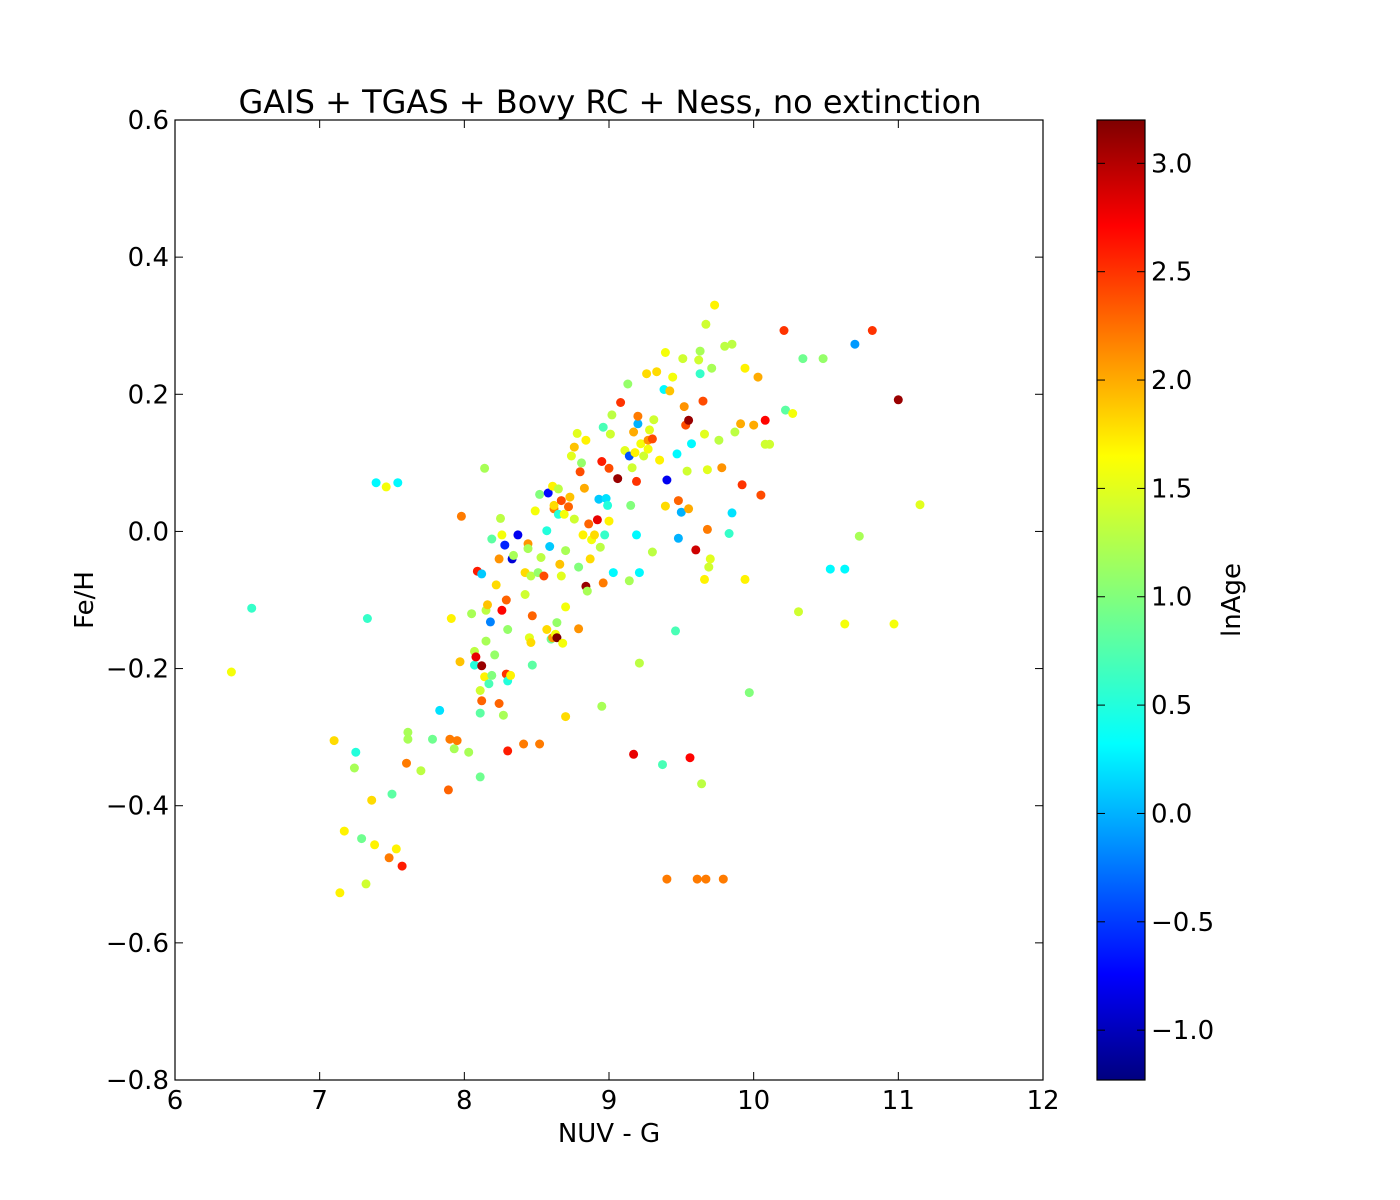 The height and width of the screenshot is (1200, 1400). I want to click on x-tick-label: 9, so click(609, 1101).